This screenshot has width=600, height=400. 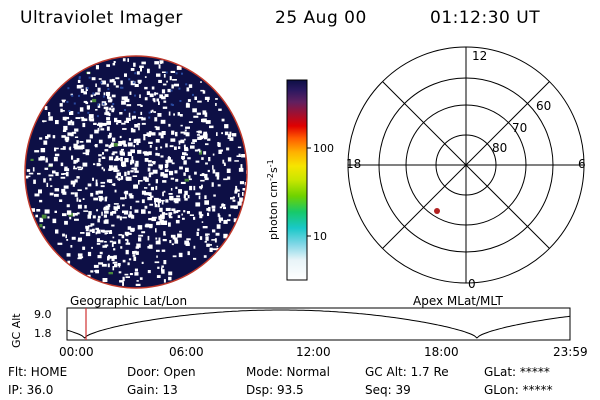 What do you see at coordinates (43, 333) in the screenshot?
I see `timeline-ymin: 1.8` at bounding box center [43, 333].